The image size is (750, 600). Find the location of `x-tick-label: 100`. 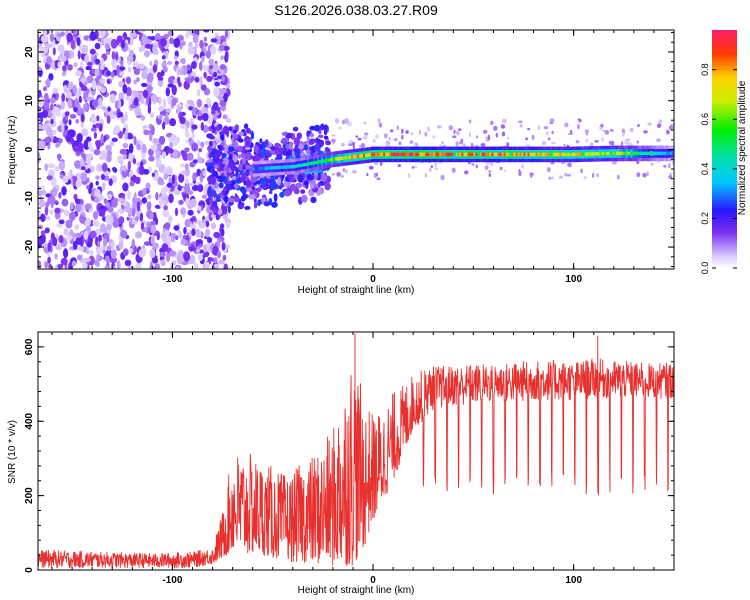

x-tick-label: 100 is located at coordinates (573, 580).